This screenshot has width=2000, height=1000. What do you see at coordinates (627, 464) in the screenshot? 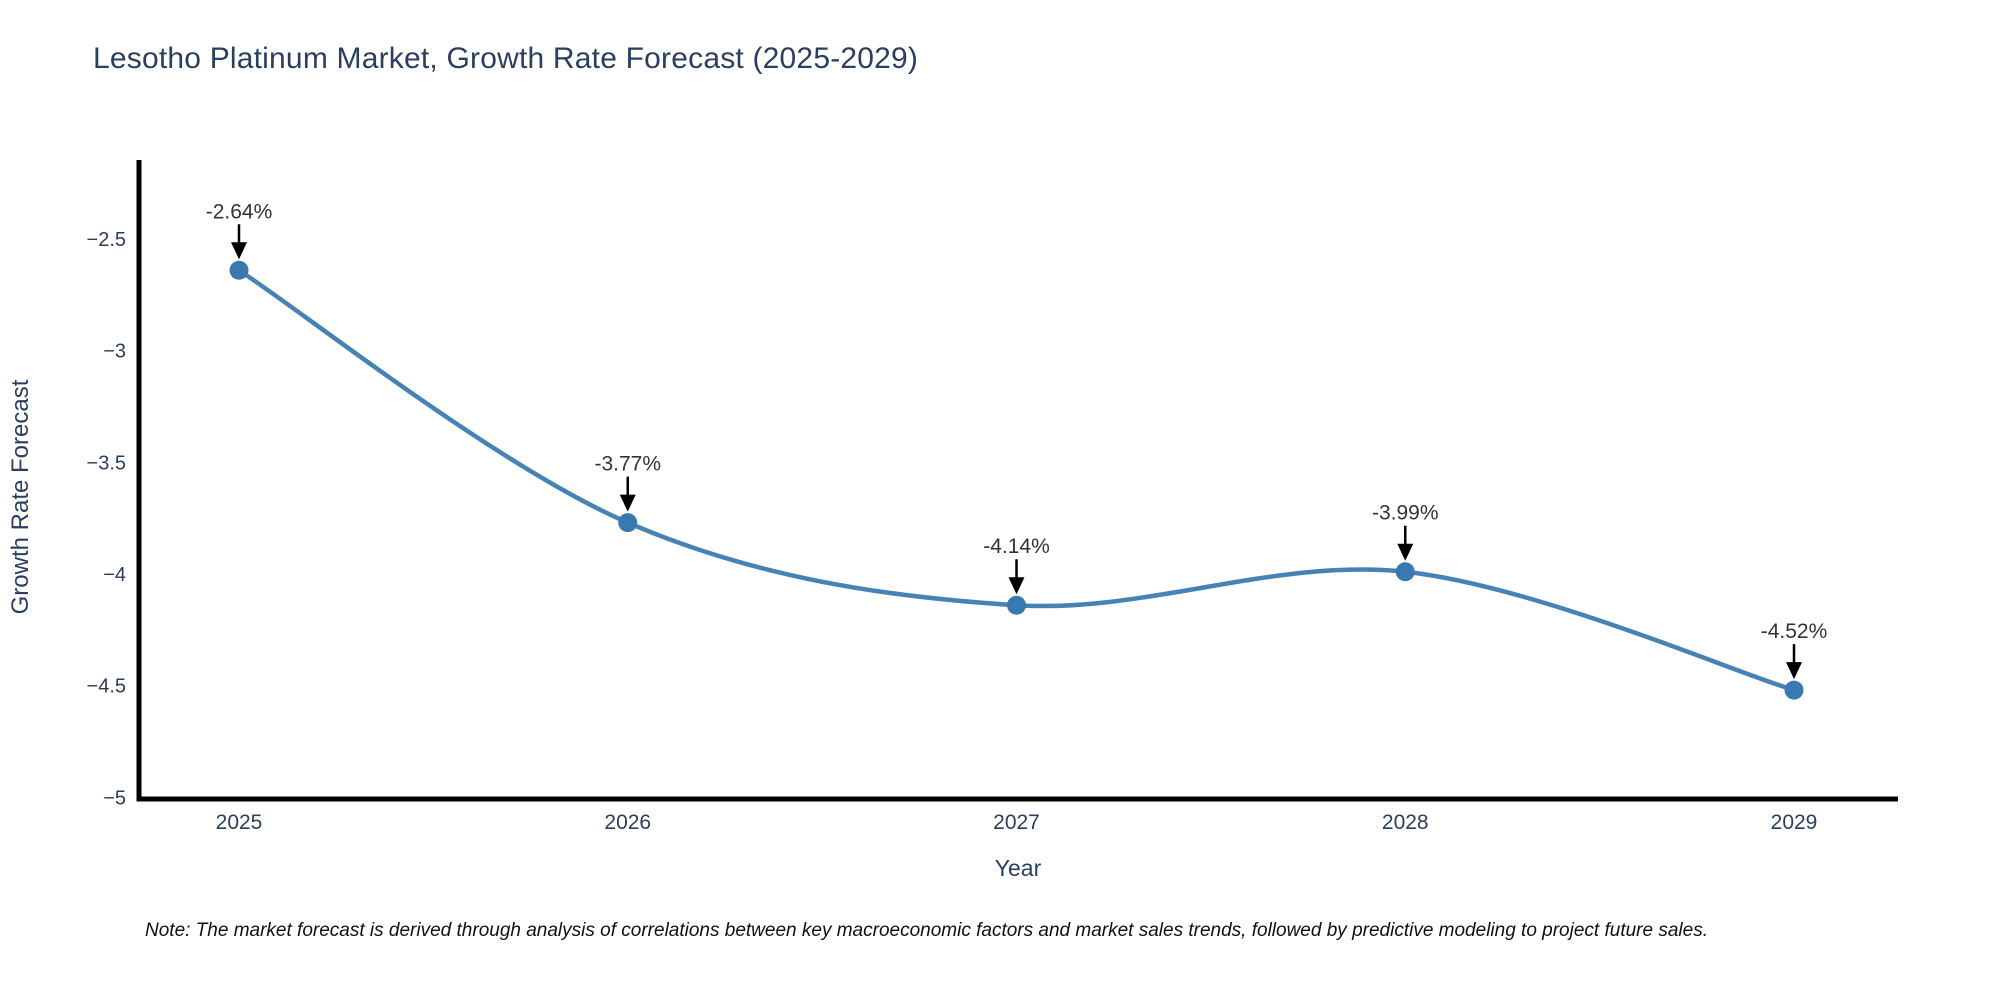
I see `annotation-value-label: -3.77%` at bounding box center [627, 464].